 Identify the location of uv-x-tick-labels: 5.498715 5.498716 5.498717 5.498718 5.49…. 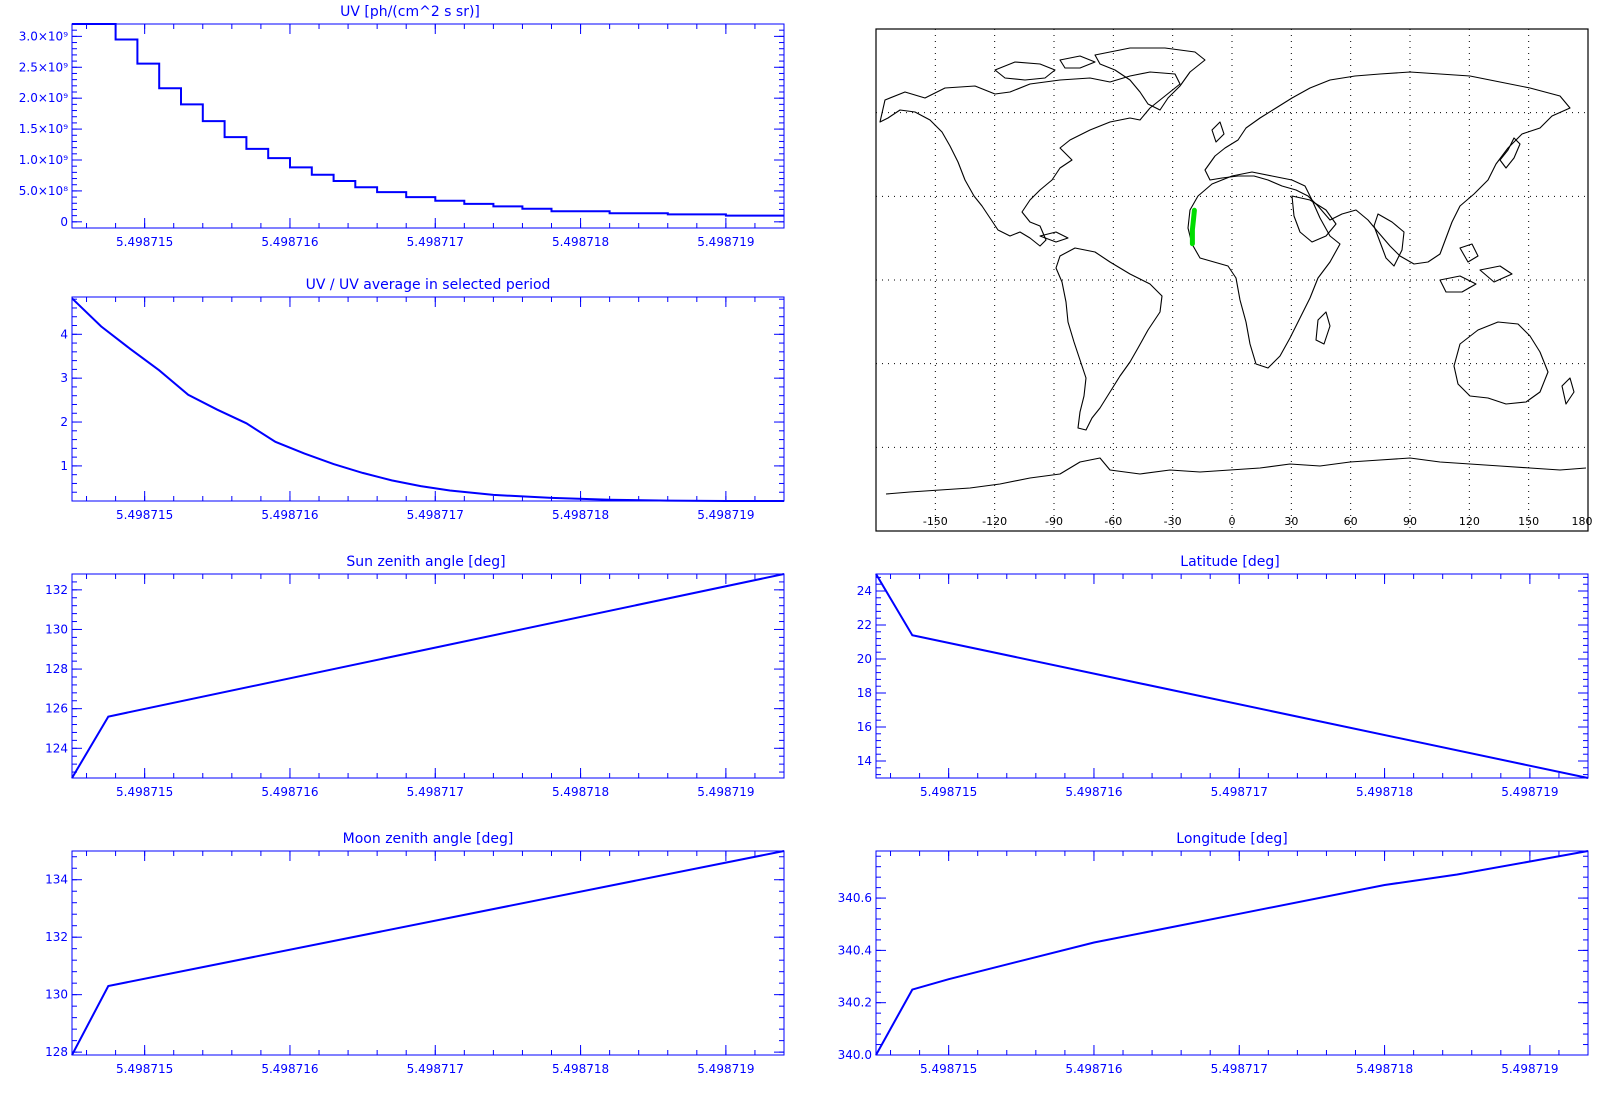
(435, 242).